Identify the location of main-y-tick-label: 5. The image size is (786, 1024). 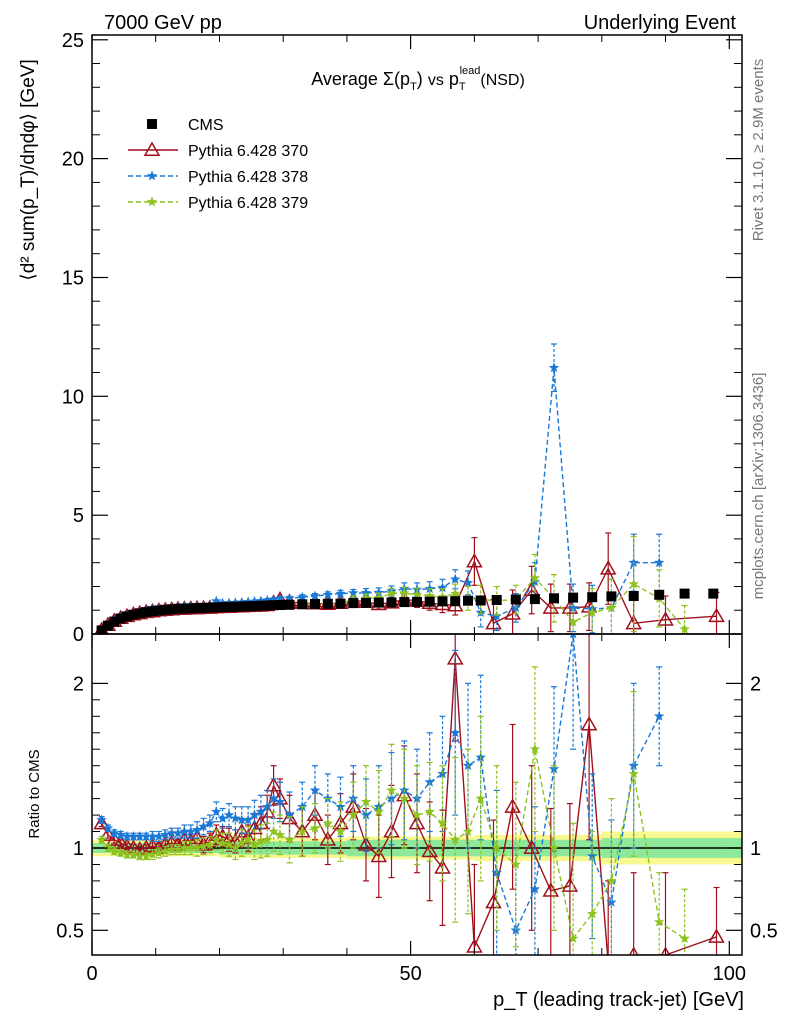
(78, 516).